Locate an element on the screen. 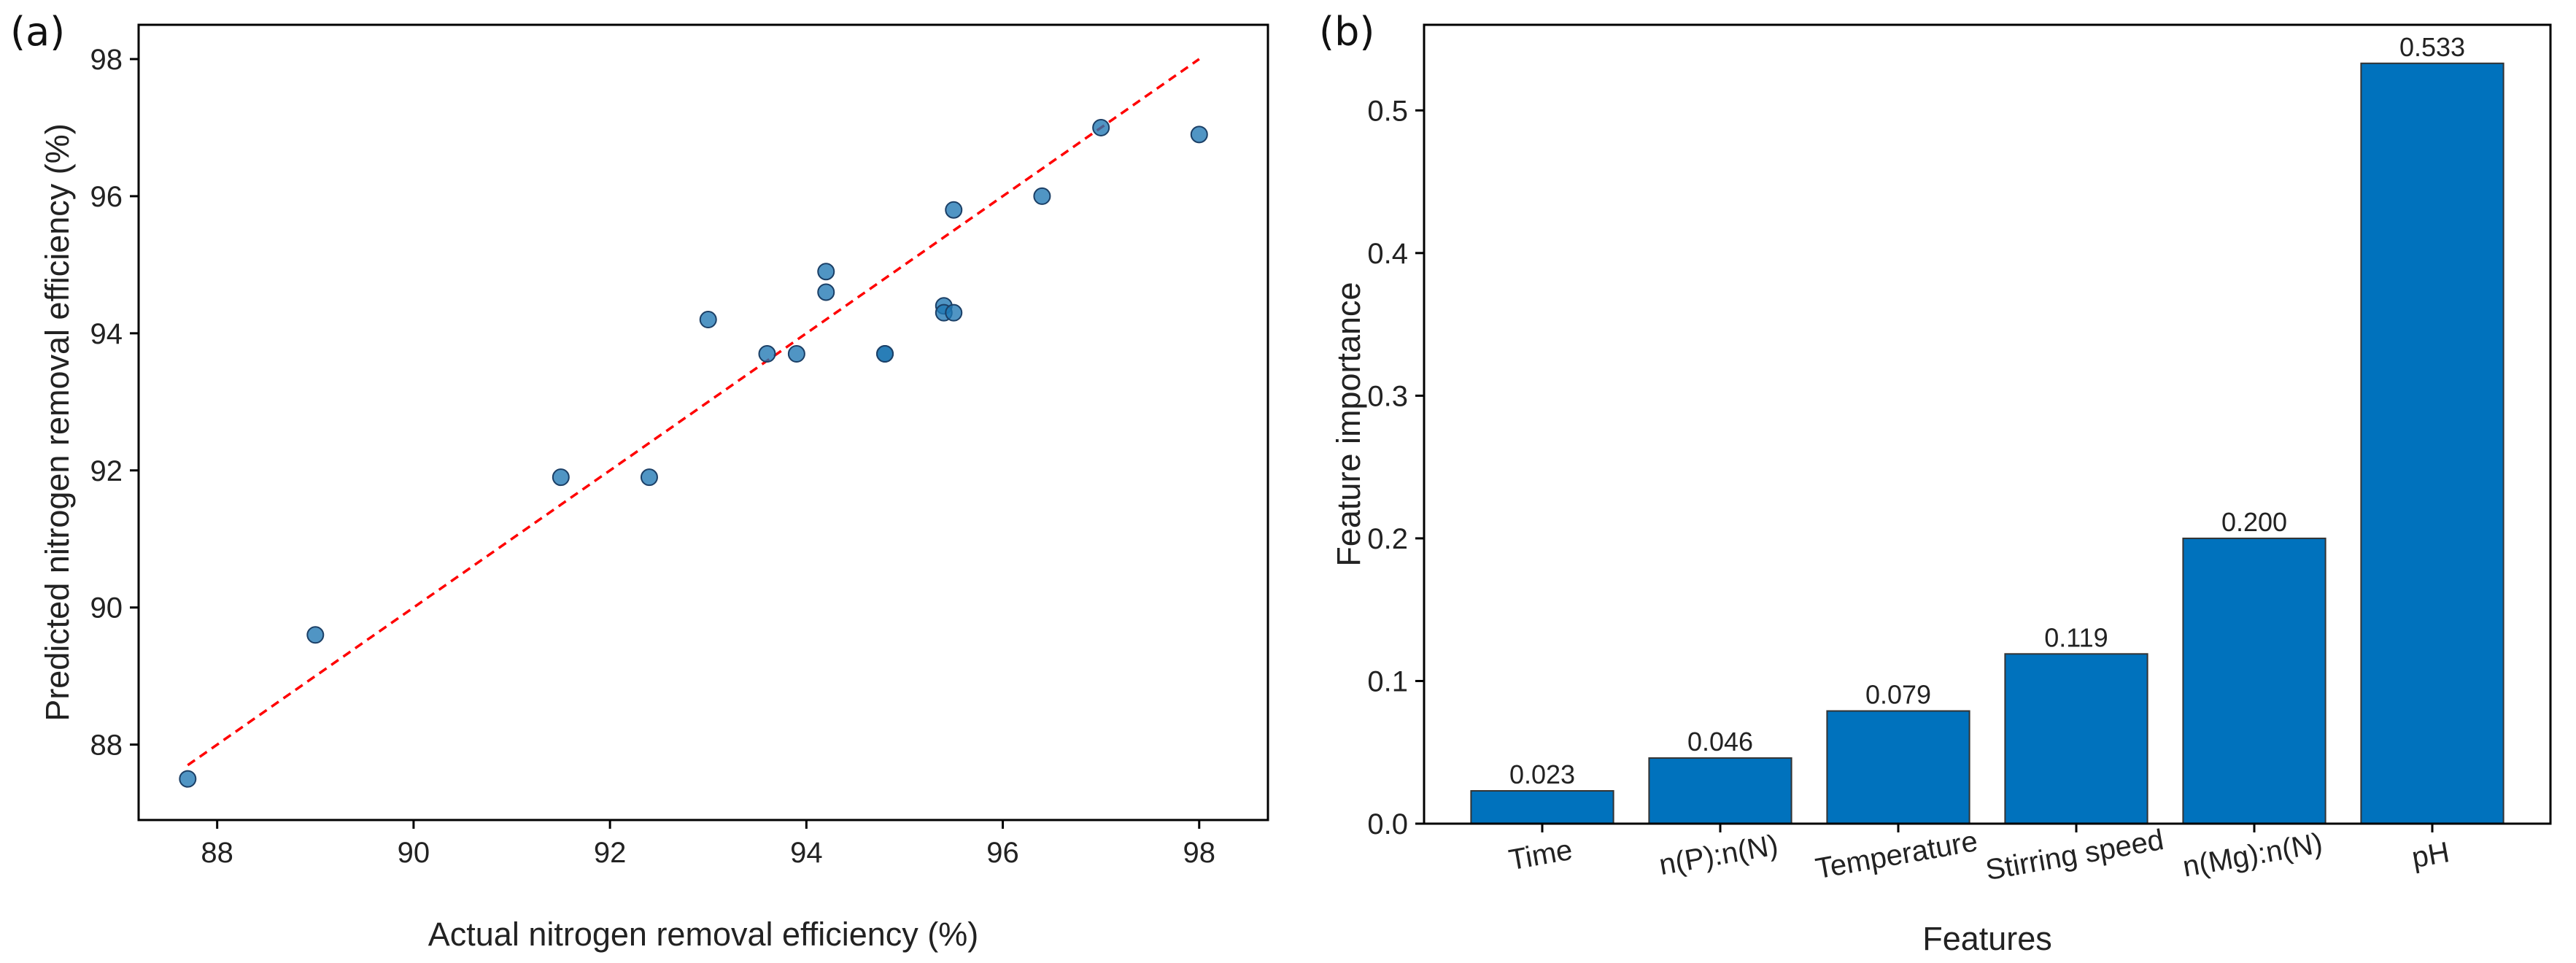 The image size is (2576, 963). y-tick-label: 88 is located at coordinates (106, 746).